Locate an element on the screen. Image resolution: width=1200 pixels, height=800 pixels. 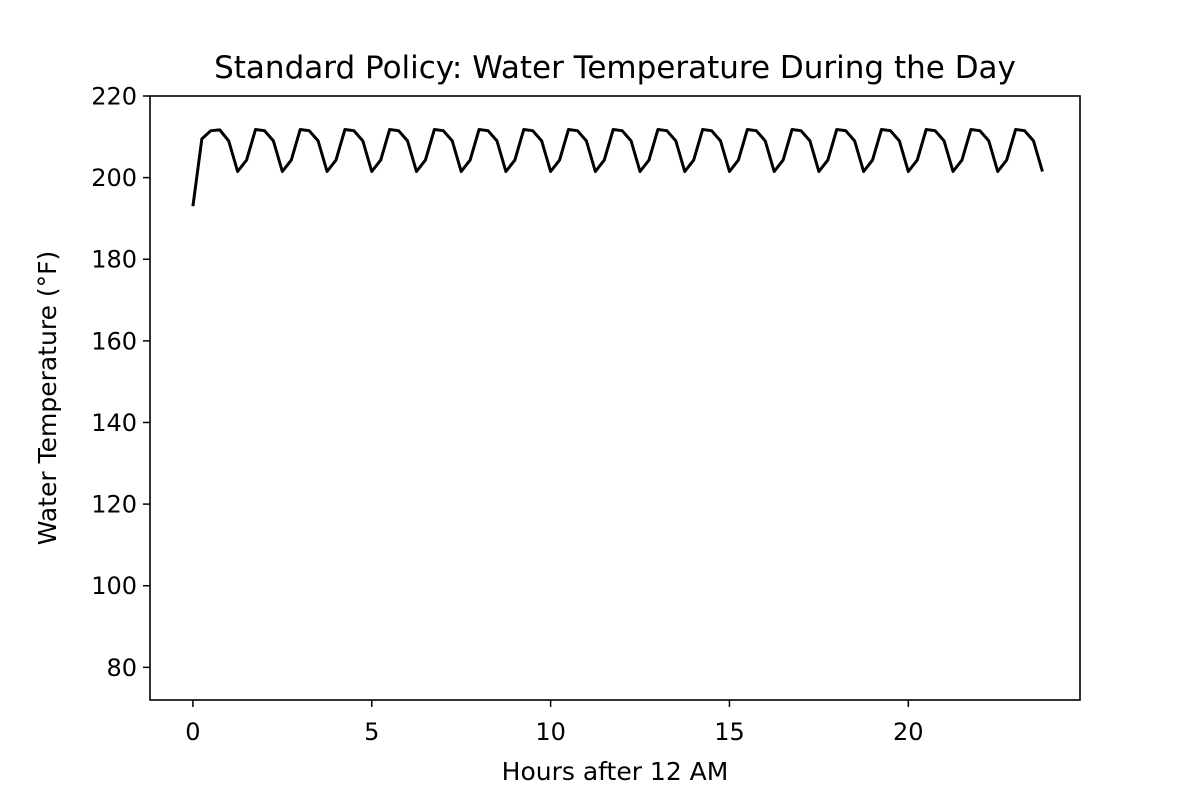
x-tick-label: 0 is located at coordinates (192, 732).